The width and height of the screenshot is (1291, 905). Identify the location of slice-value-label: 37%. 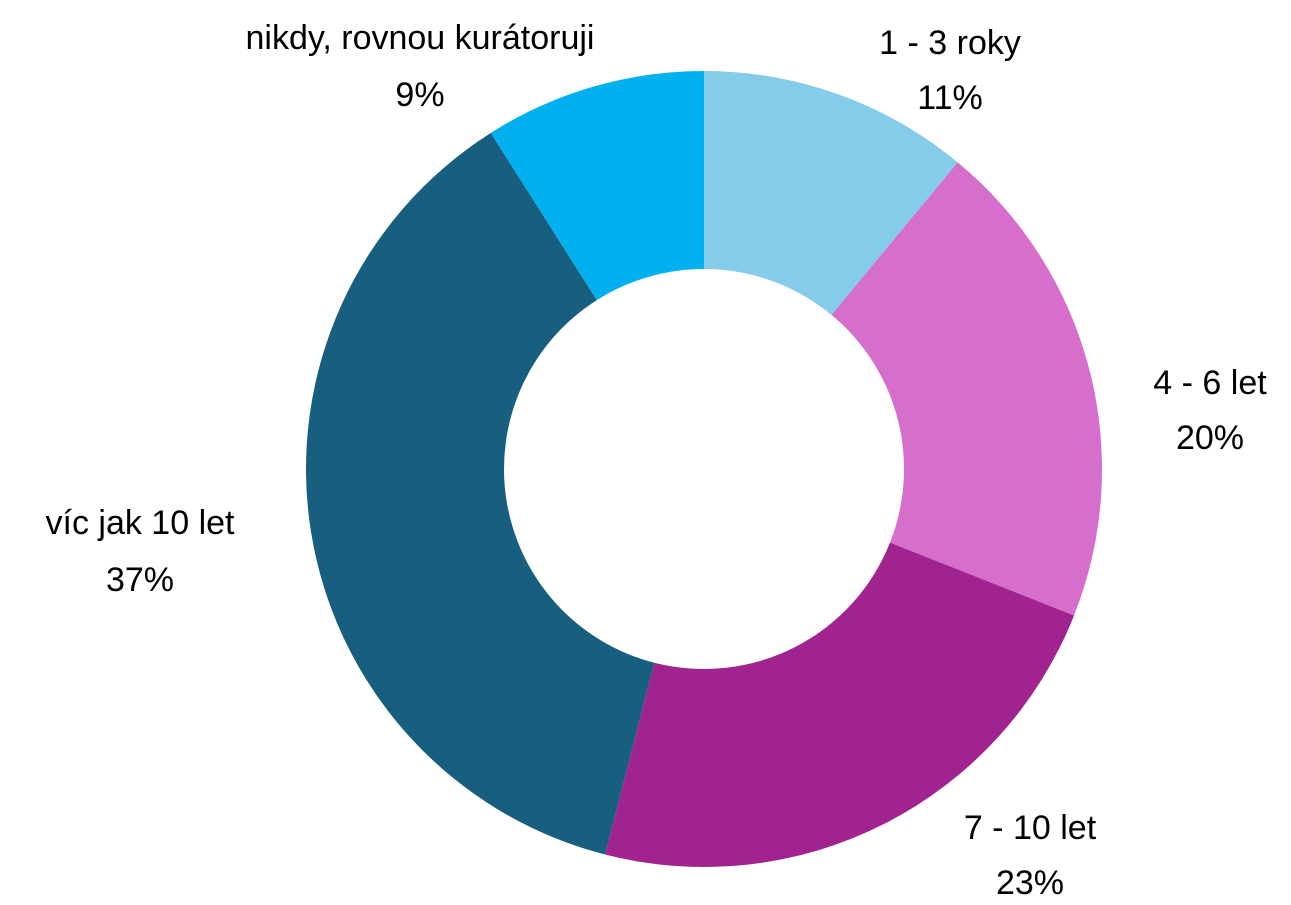
(140, 580).